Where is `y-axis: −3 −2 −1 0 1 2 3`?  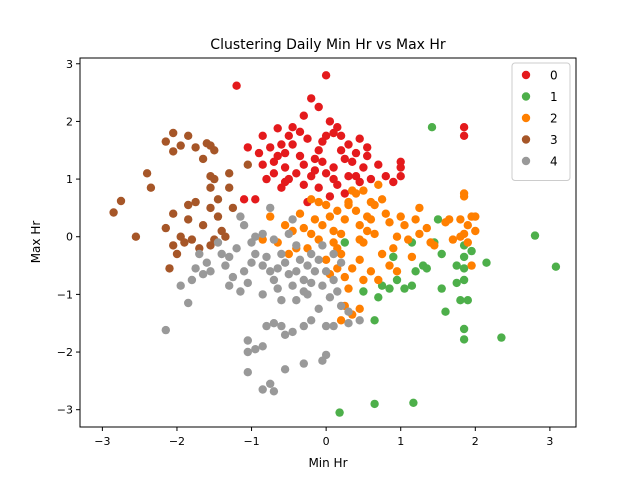
y-axis: −3 −2 −1 0 1 2 3 is located at coordinates (68, 237).